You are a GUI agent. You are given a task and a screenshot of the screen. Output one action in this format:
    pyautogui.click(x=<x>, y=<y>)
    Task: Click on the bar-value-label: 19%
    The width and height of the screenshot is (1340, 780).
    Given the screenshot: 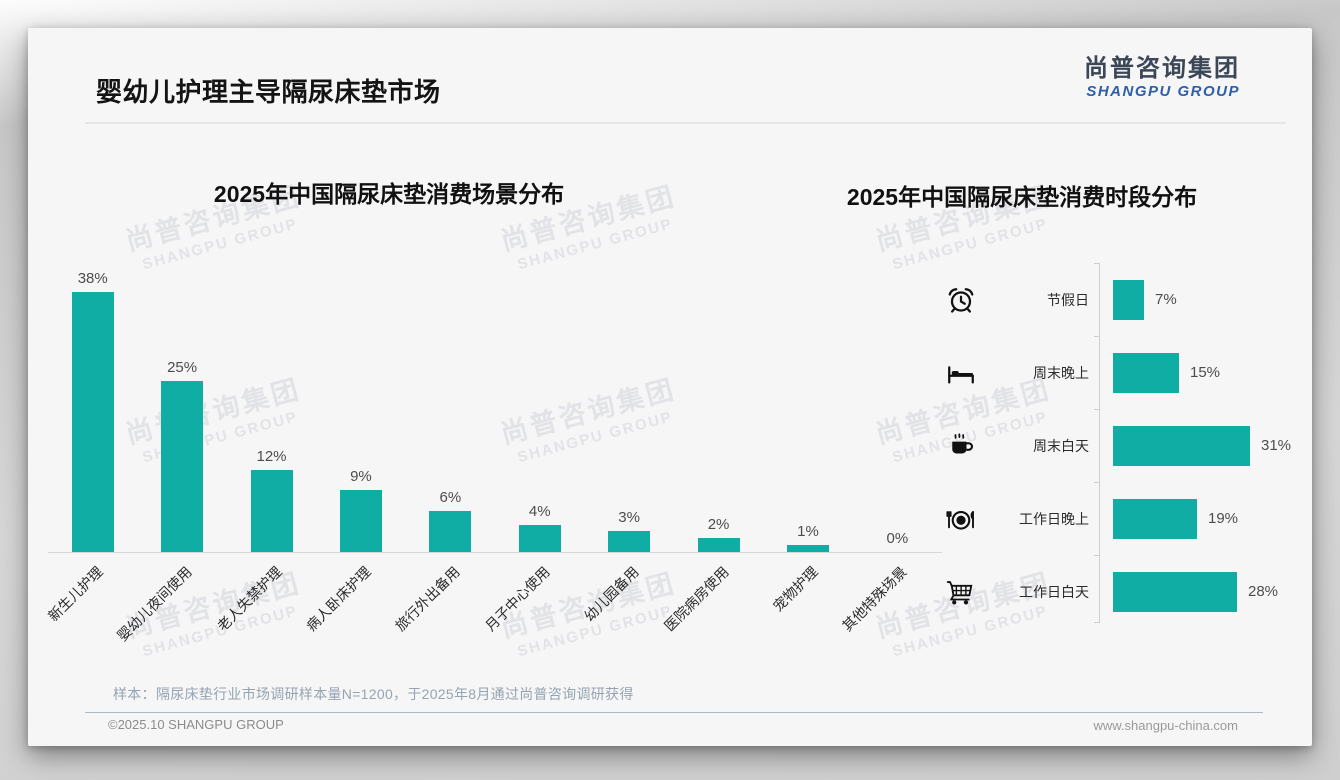 What is the action you would take?
    pyautogui.click(x=1223, y=518)
    